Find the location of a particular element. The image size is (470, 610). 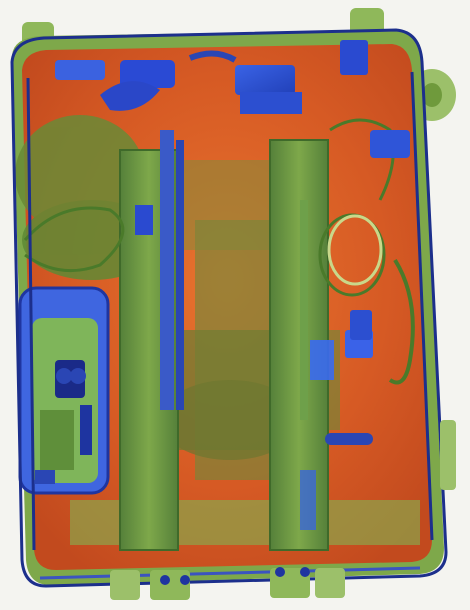

side-bracket is located at coordinates (448, 455).